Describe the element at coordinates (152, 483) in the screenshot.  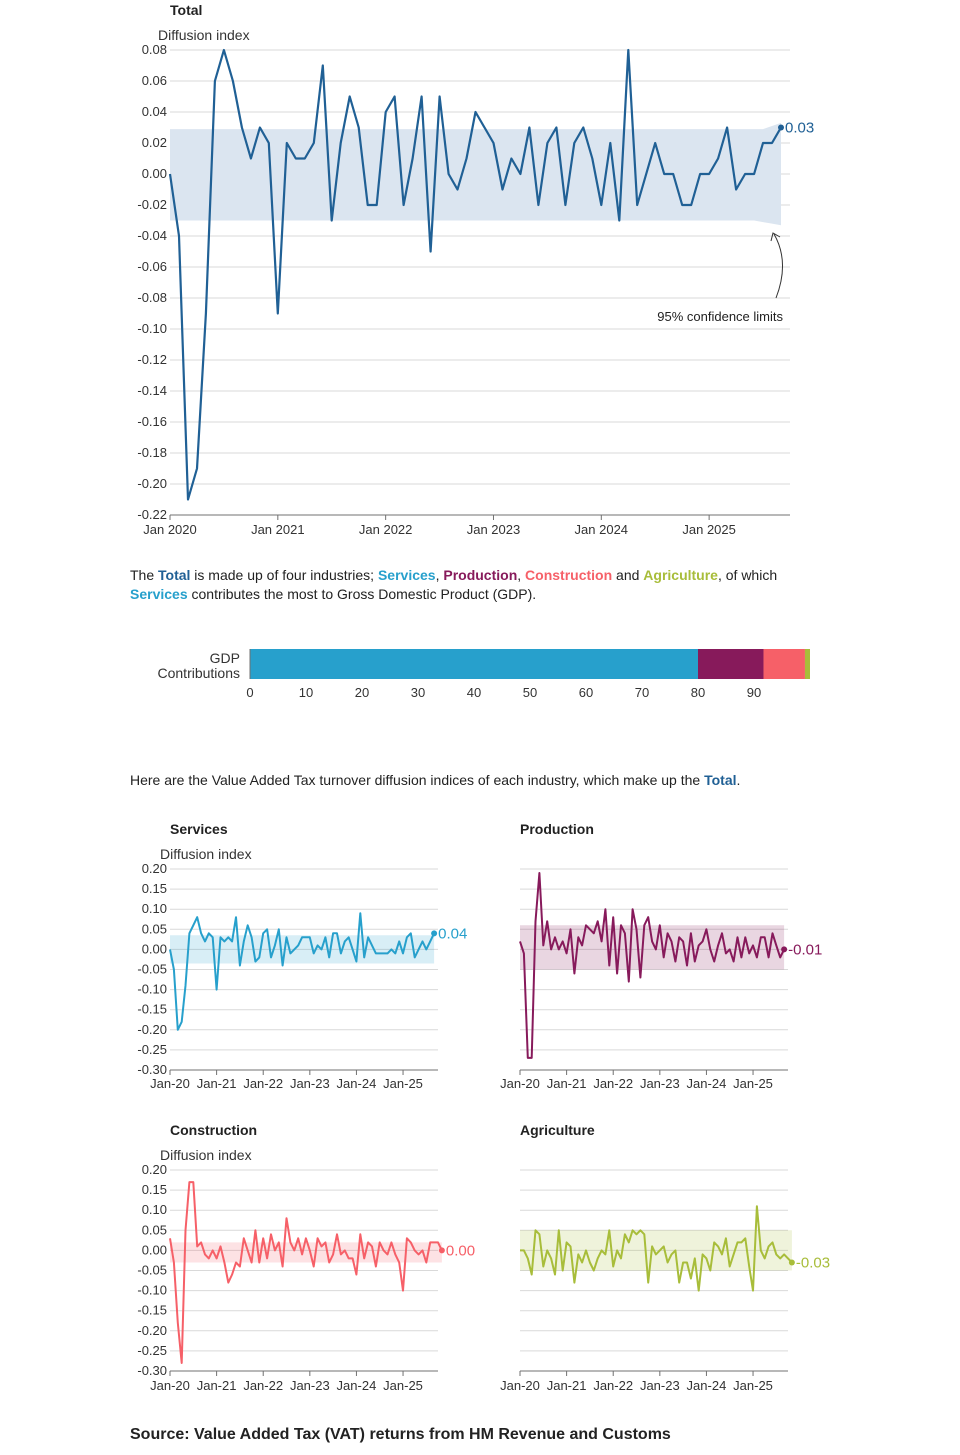
I see `total-ytick-label: -0.20` at that location.